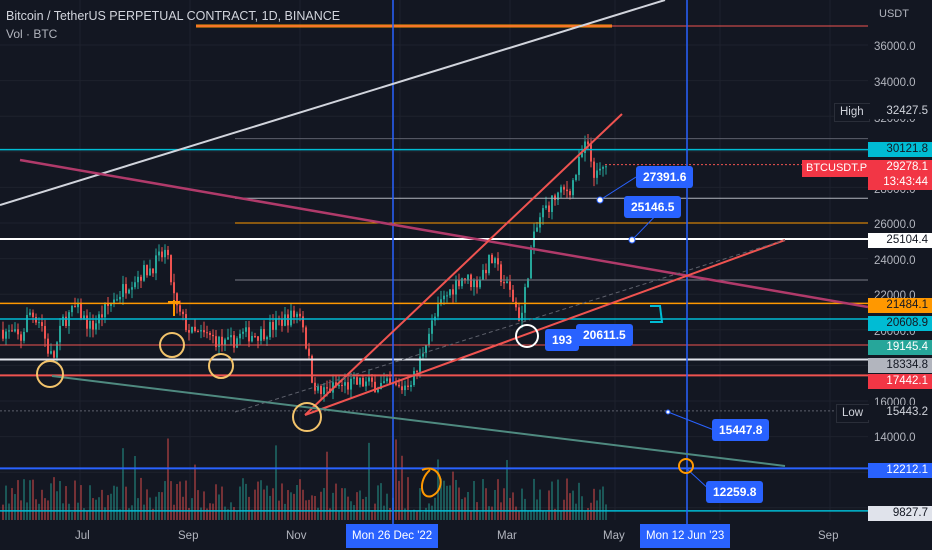 The height and width of the screenshot is (550, 932). I want to click on callout-15447: 15447.8, so click(741, 430).